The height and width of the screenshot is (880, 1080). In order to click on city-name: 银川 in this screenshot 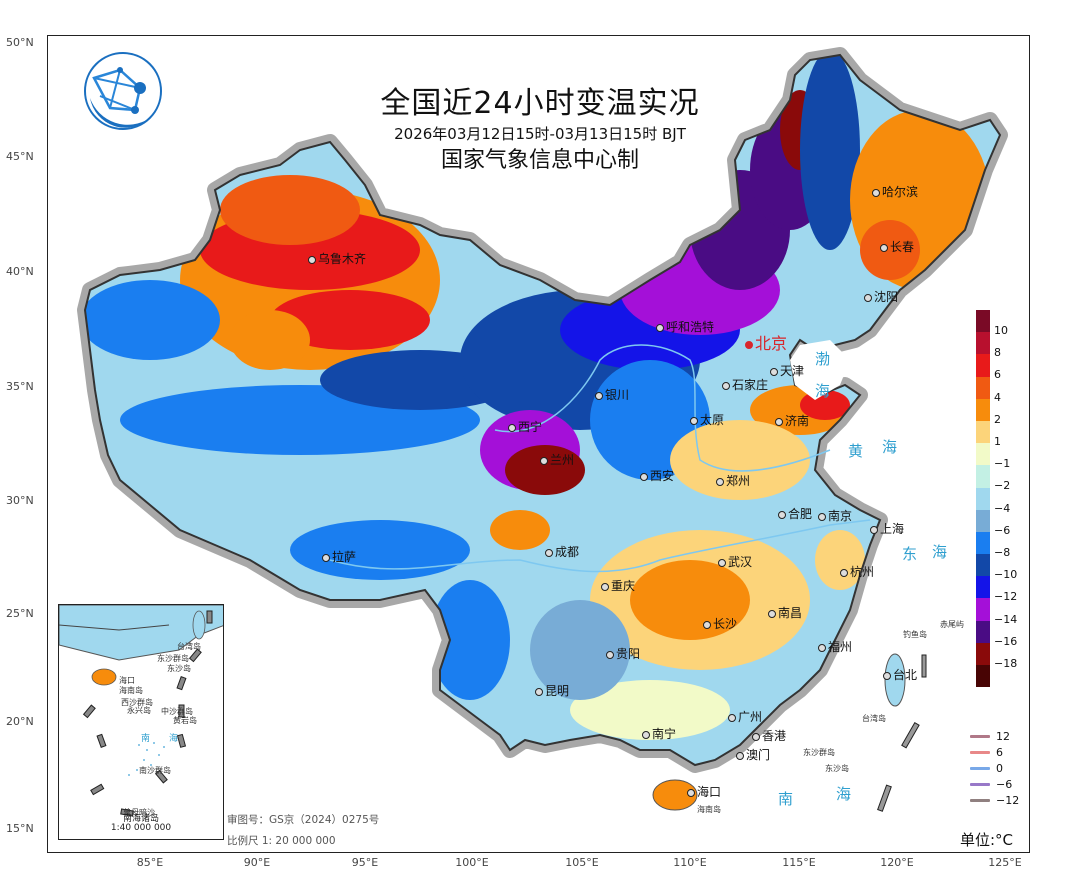, I will do `click(617, 395)`.